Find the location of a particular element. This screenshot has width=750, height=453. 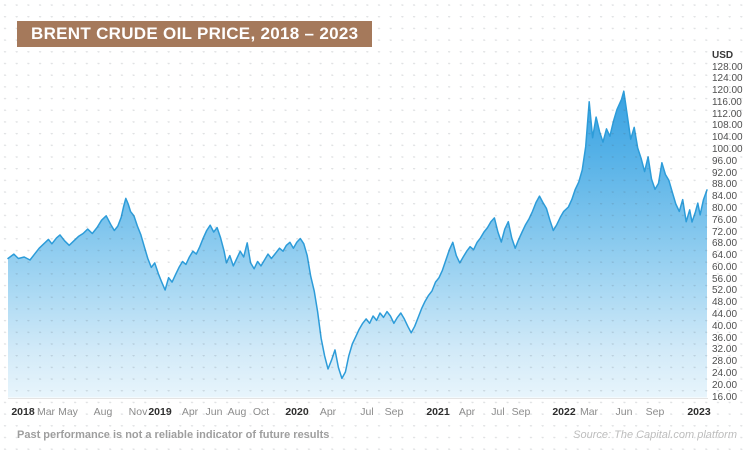

y-tick-label: 60.00 is located at coordinates (725, 267).